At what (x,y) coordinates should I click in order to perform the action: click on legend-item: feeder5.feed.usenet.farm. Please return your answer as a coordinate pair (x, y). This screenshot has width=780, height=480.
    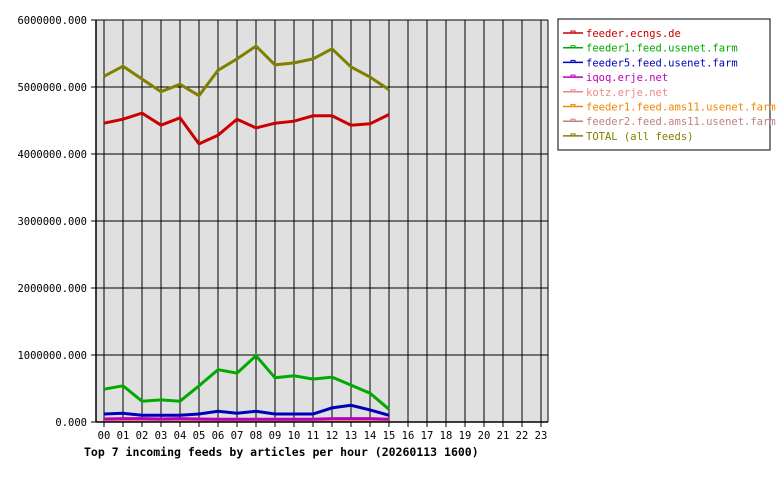
    Looking at the image, I should click on (650, 63).